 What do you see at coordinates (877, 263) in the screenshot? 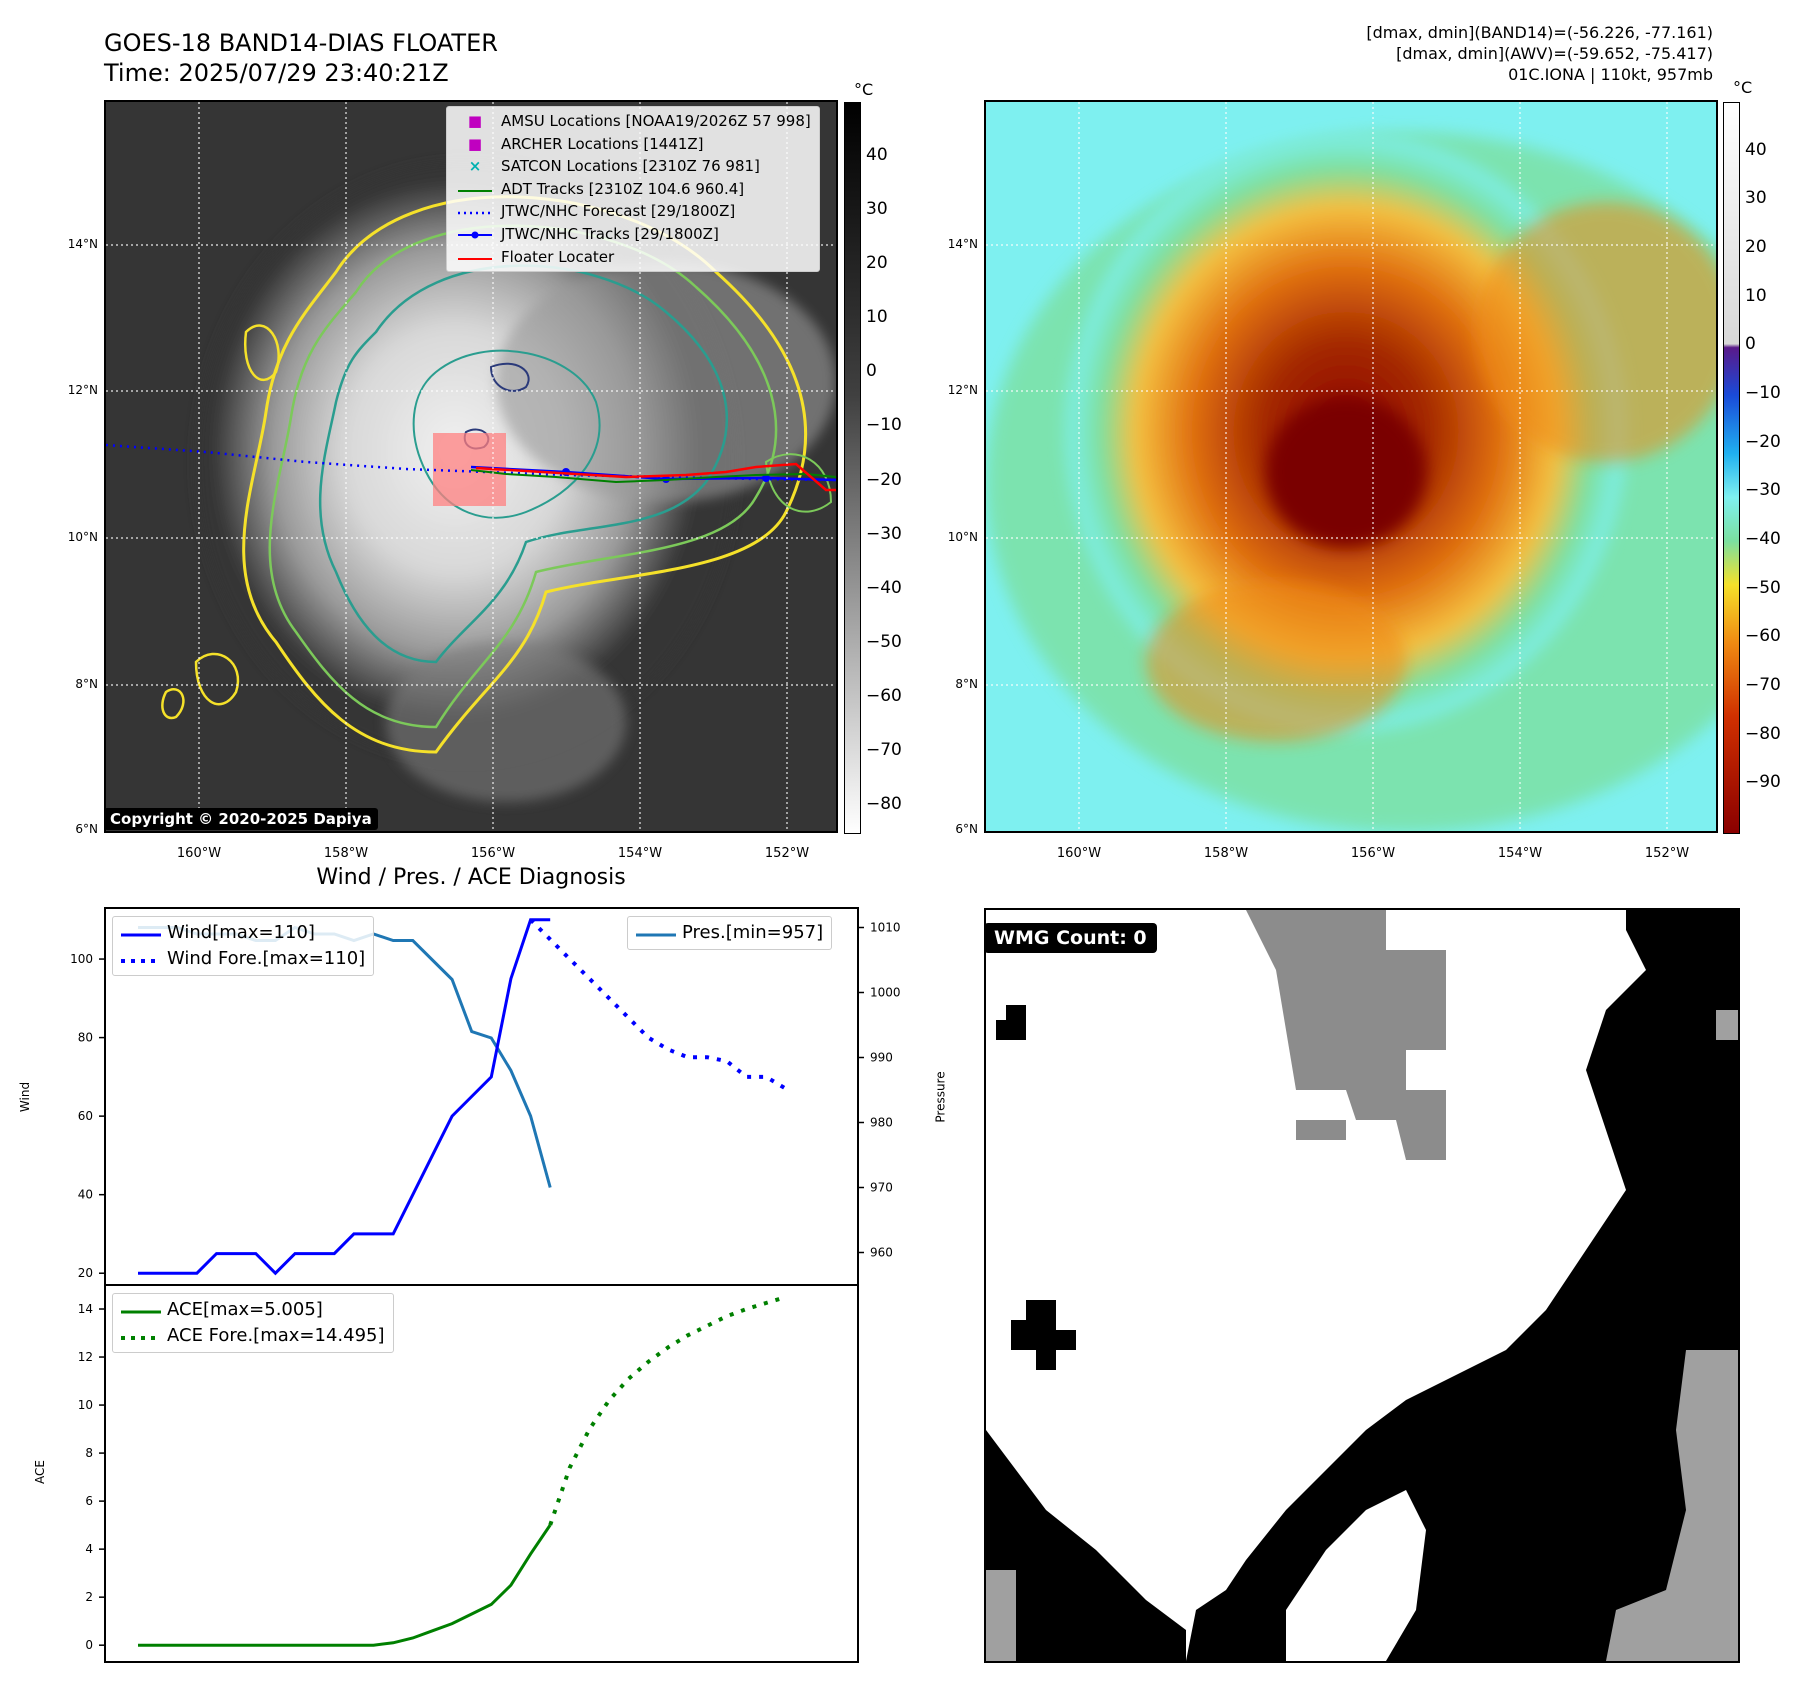
I see `colorbar-tick: 20` at bounding box center [877, 263].